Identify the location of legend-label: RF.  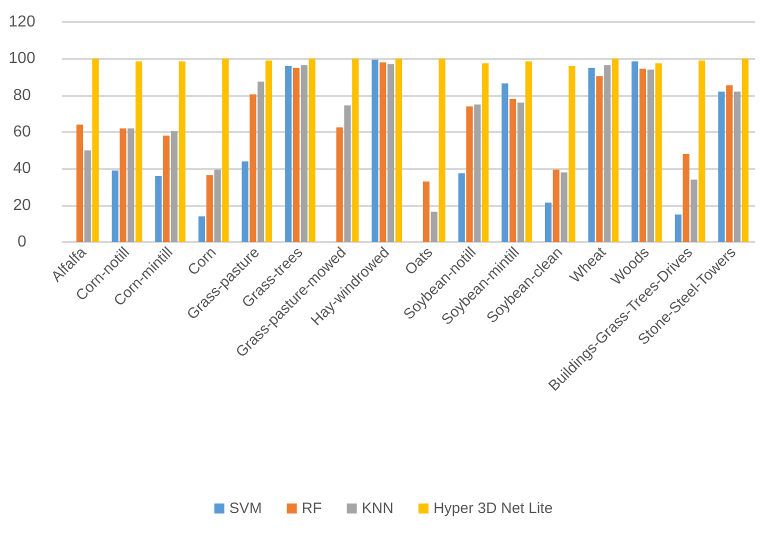
(312, 508).